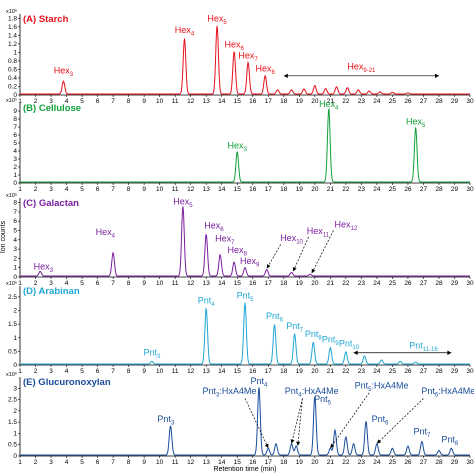  I want to click on peak-label: Pnt5, so click(323, 400).